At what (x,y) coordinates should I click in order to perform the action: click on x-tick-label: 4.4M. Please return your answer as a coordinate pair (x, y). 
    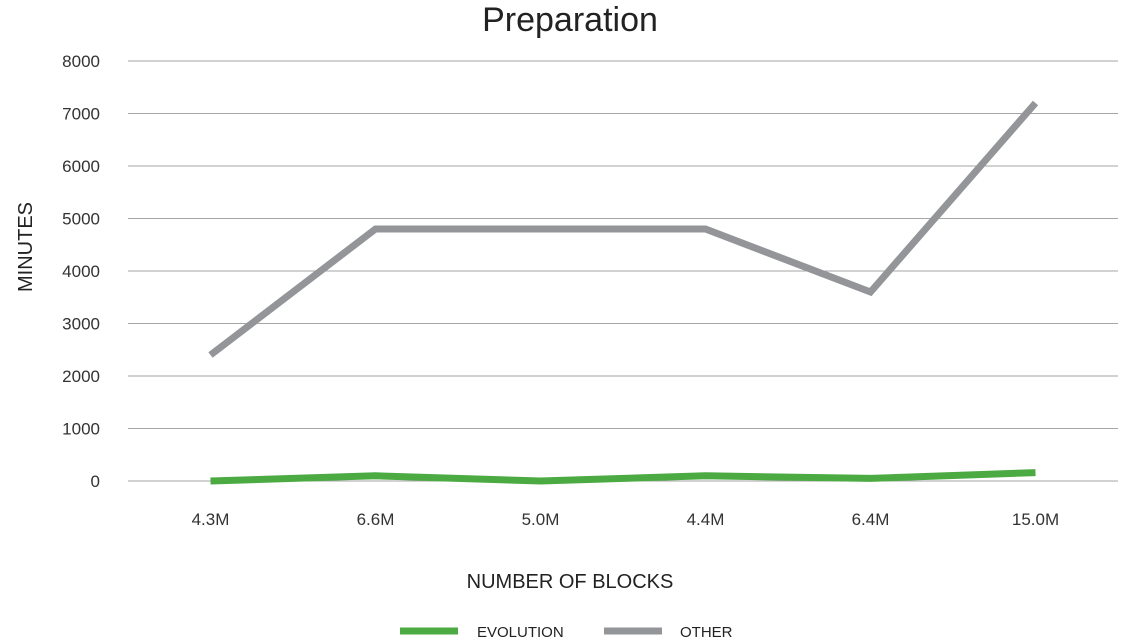
    Looking at the image, I should click on (706, 519).